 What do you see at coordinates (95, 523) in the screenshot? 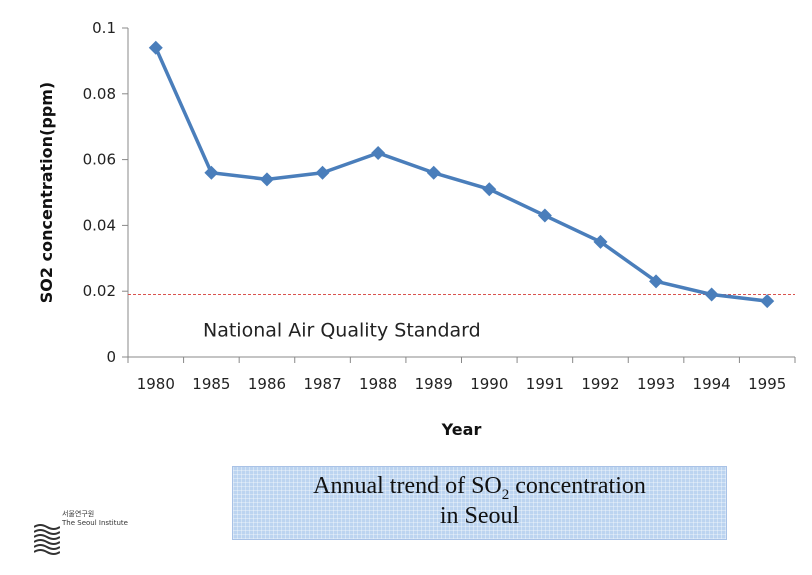
I see `logo-english-name: The Seoul Institute` at bounding box center [95, 523].